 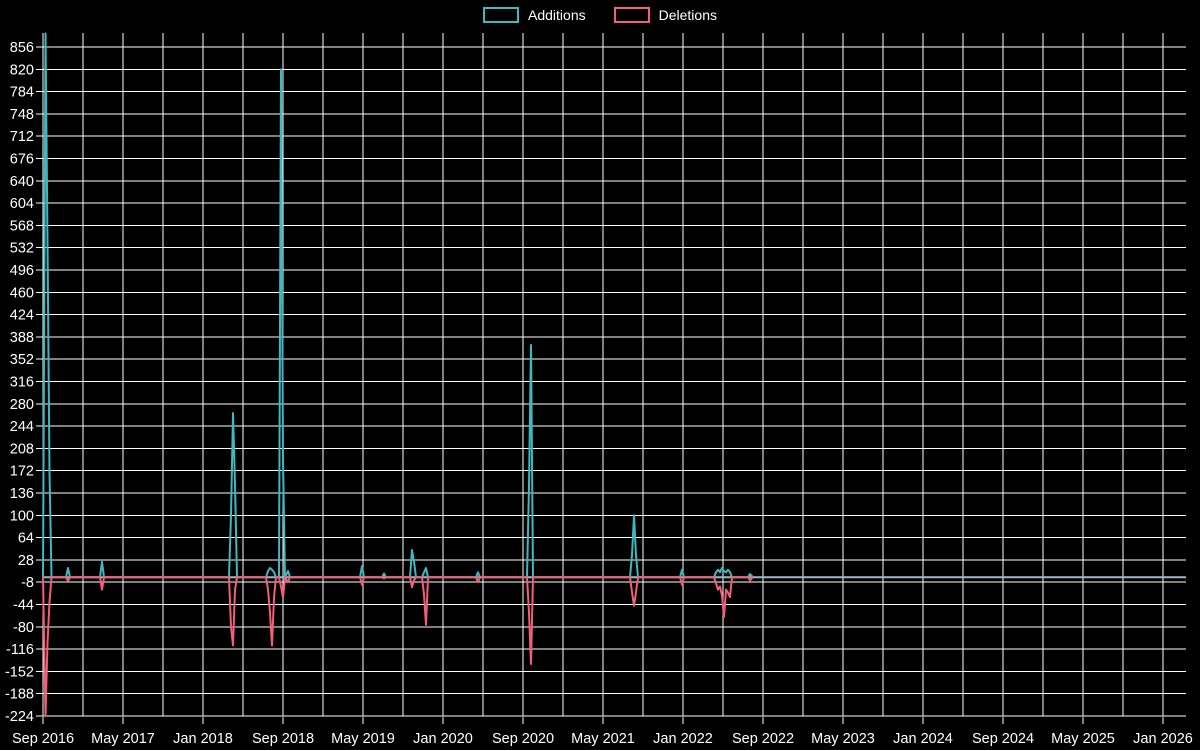 What do you see at coordinates (1163, 739) in the screenshot?
I see `x-axis-label: Jan 2026` at bounding box center [1163, 739].